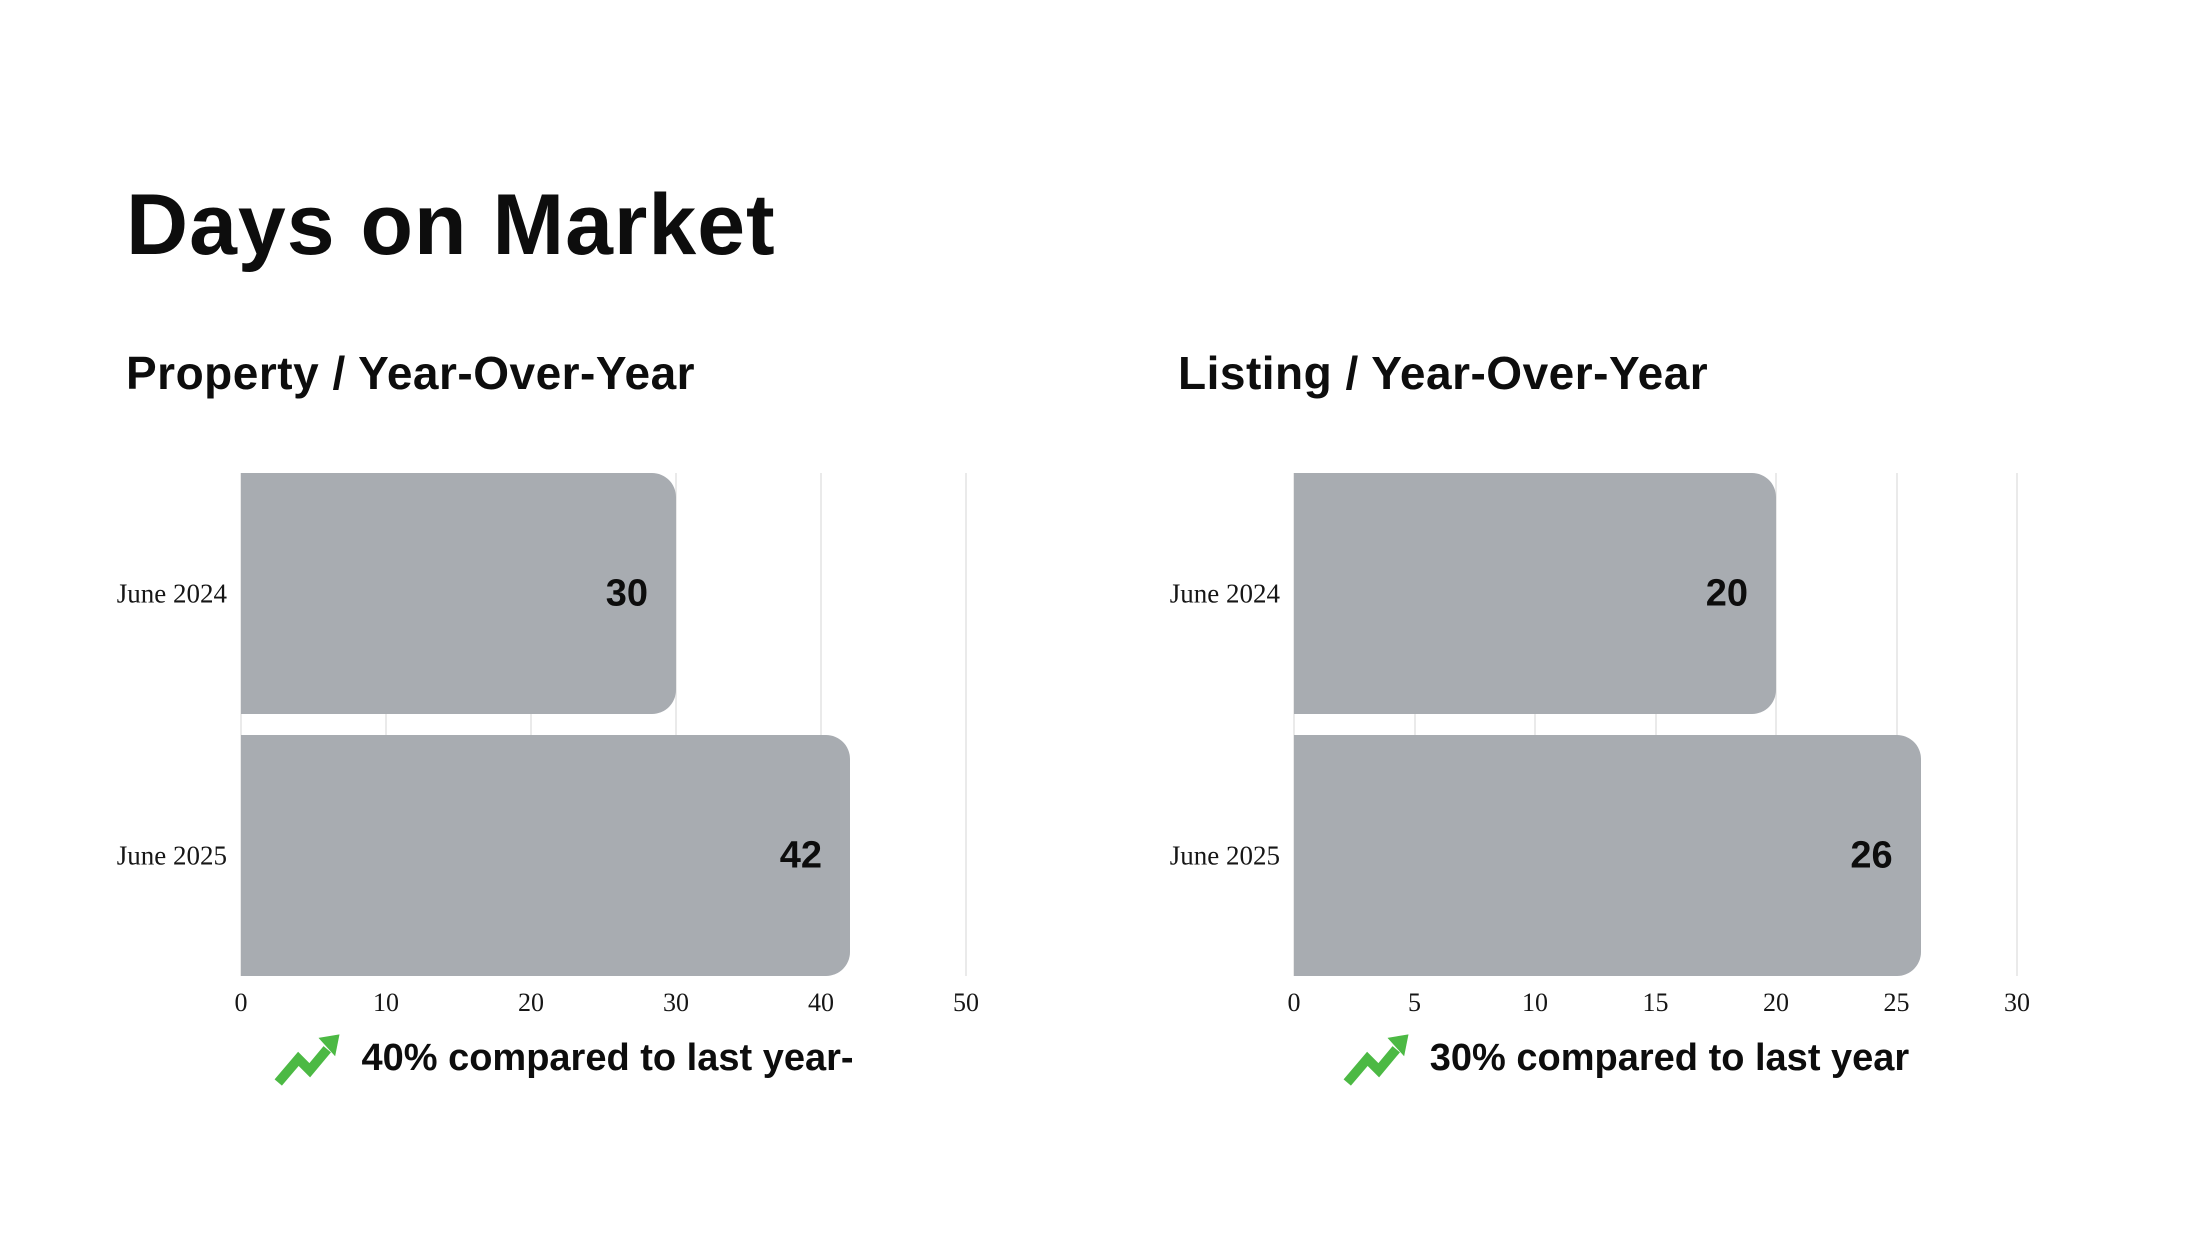 The image size is (2200, 1237). Describe the element at coordinates (451, 224) in the screenshot. I see `page-title: Days on Market` at that location.